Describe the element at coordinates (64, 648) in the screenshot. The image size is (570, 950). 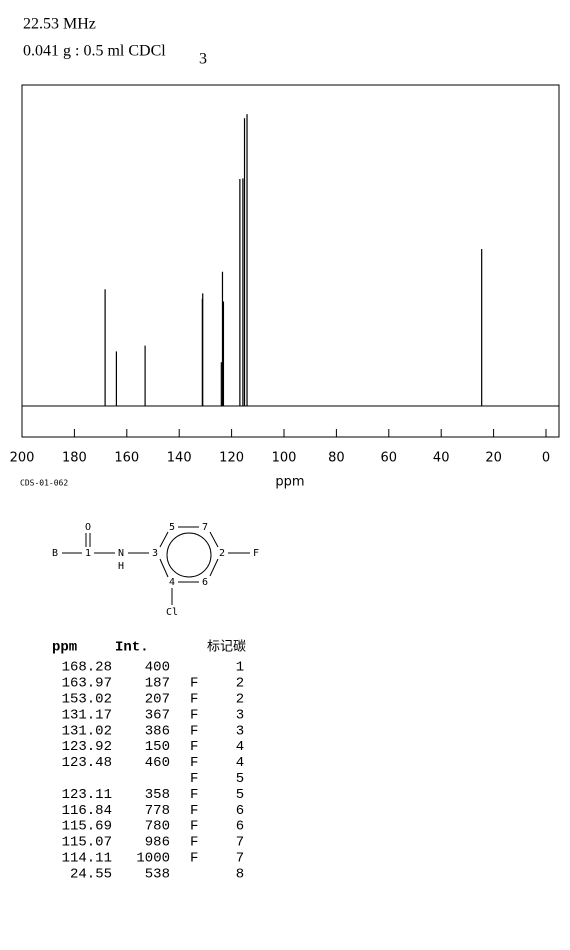
I see `table-header: ppm` at that location.